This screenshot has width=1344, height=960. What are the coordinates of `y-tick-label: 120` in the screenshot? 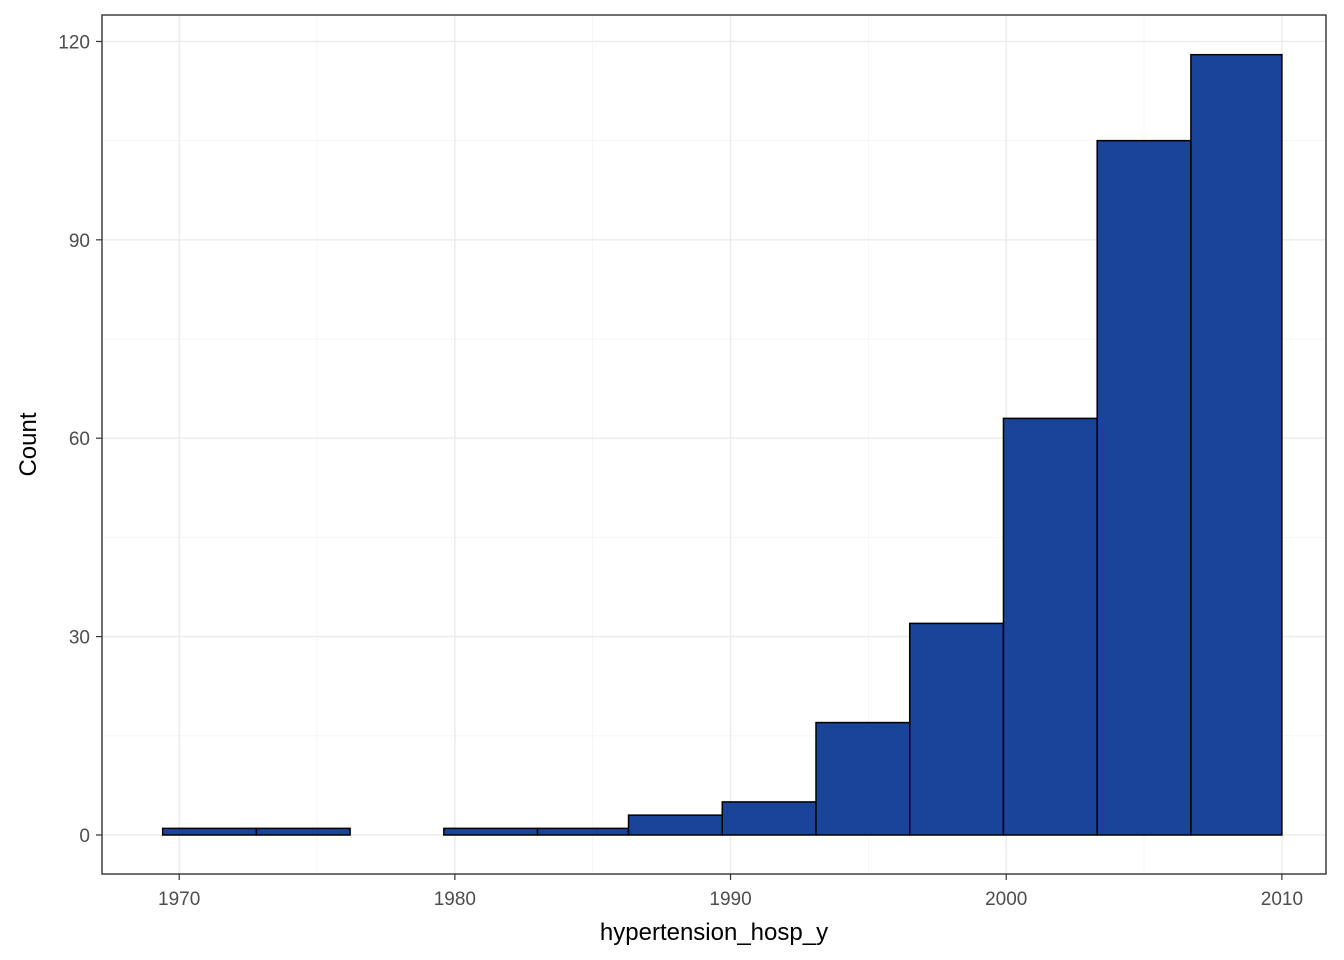 It's located at (74, 42).